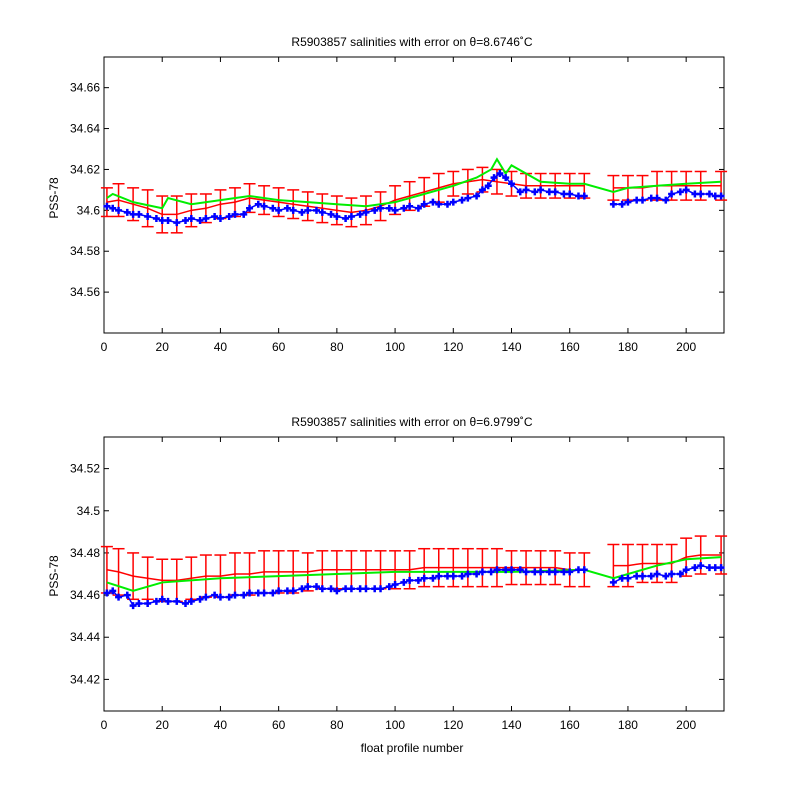  What do you see at coordinates (221, 725) in the screenshot?
I see `x-tick-label: 40` at bounding box center [221, 725].